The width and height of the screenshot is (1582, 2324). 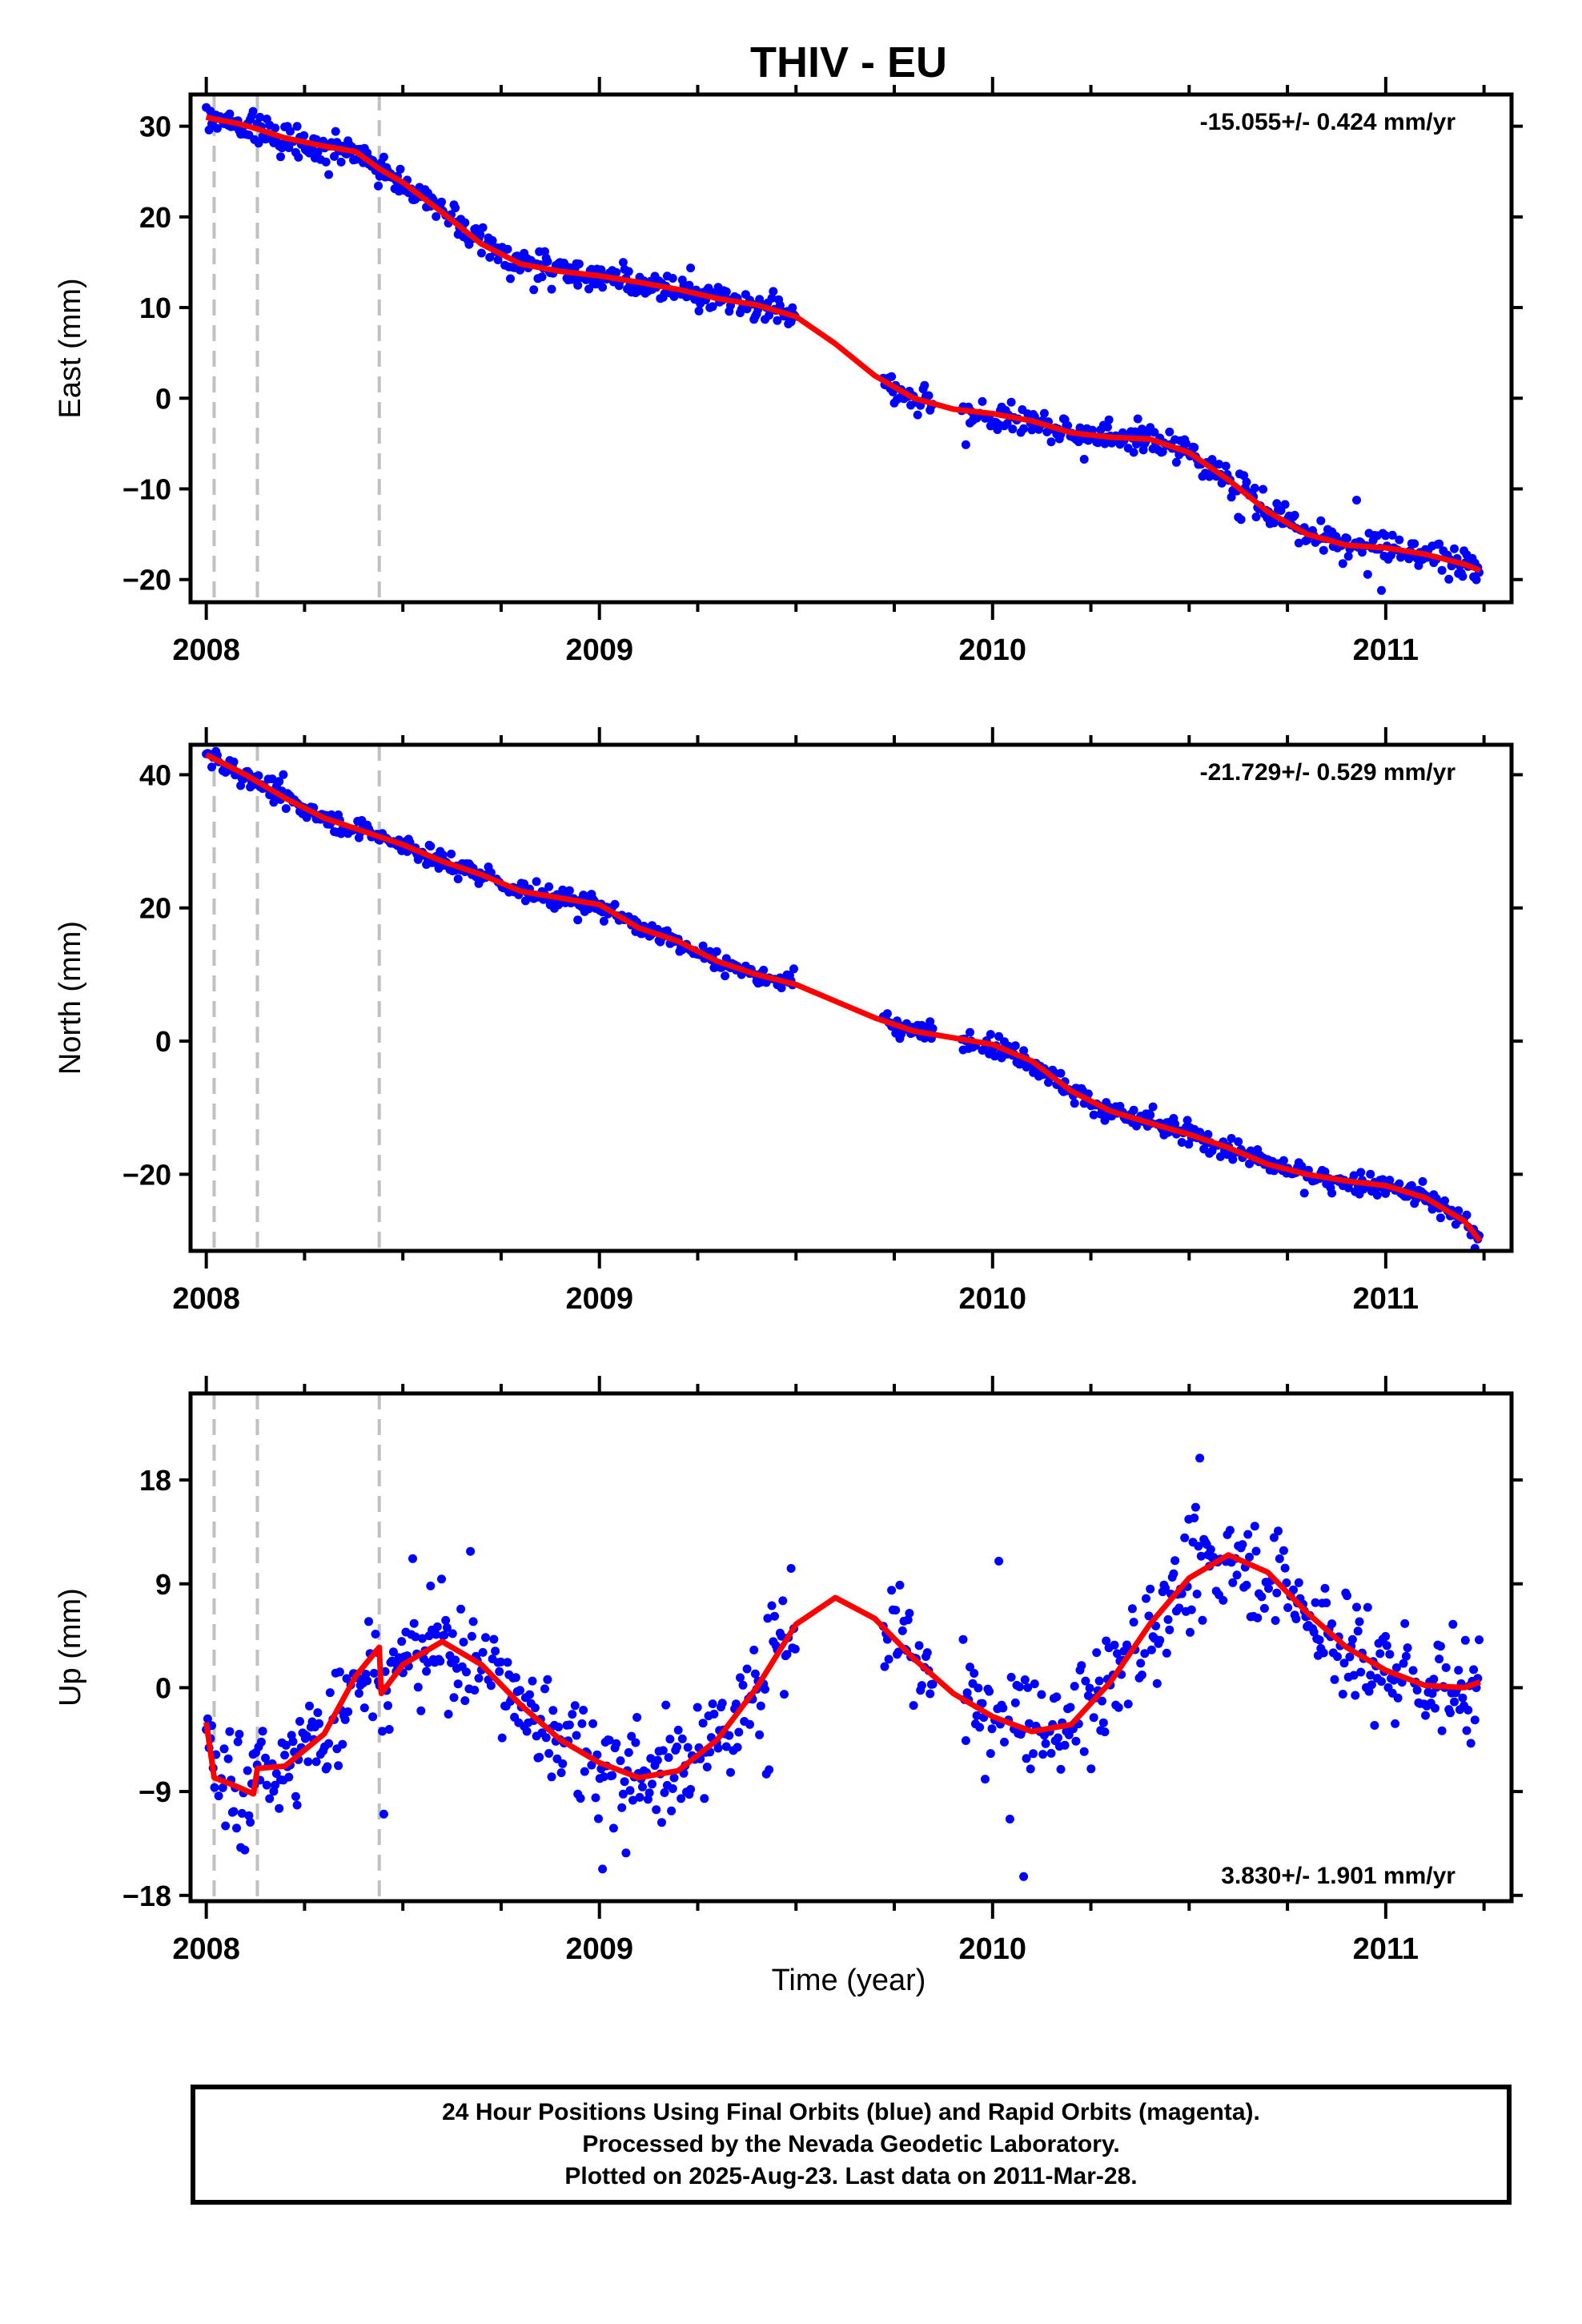 I want to click on x-tick-label: 2010, so click(x=993, y=1949).